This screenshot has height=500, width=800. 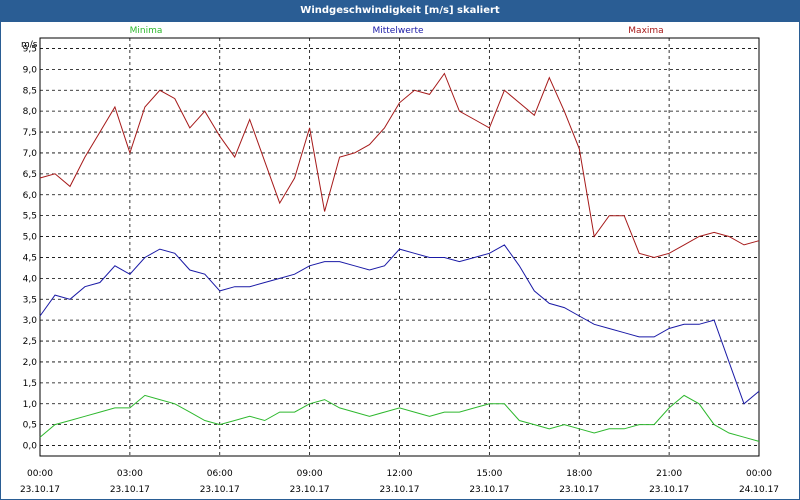 What do you see at coordinates (30, 384) in the screenshot?
I see `y-tick-label: 1,5` at bounding box center [30, 384].